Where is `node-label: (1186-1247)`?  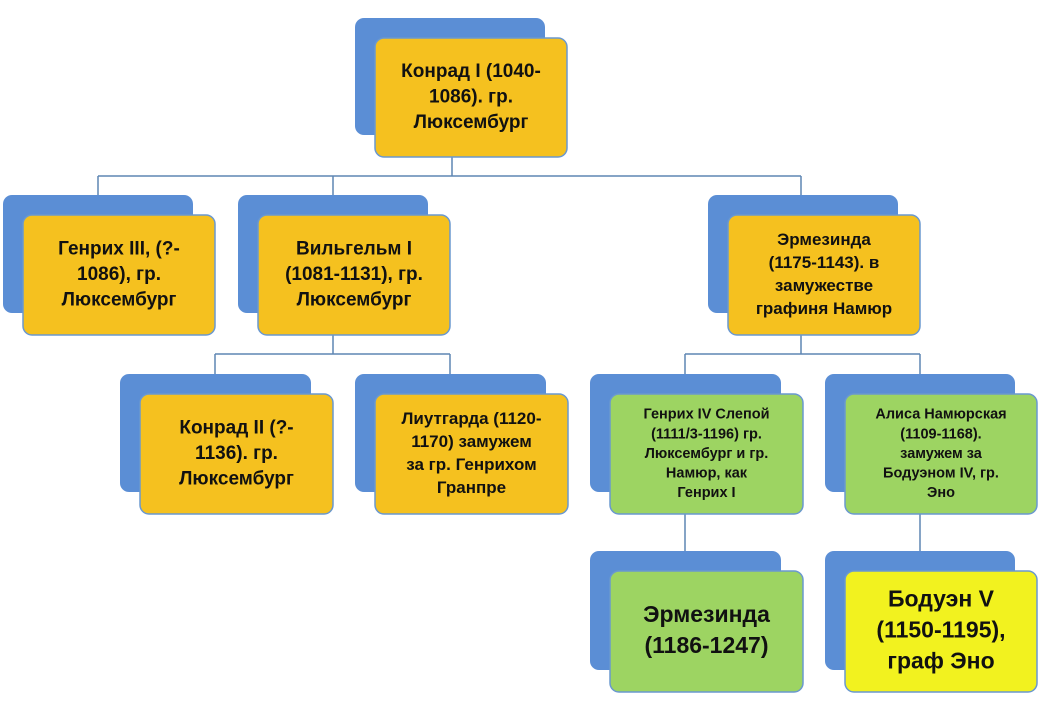
node-label: (1186-1247) is located at coordinates (706, 645).